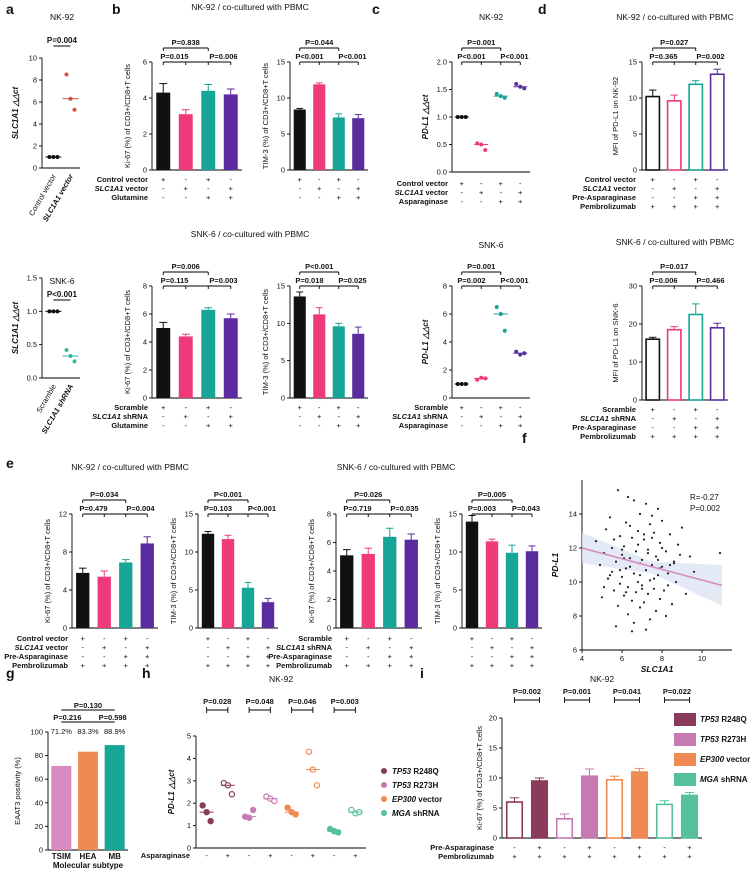  I want to click on panel-label-f: f, so click(524, 438).